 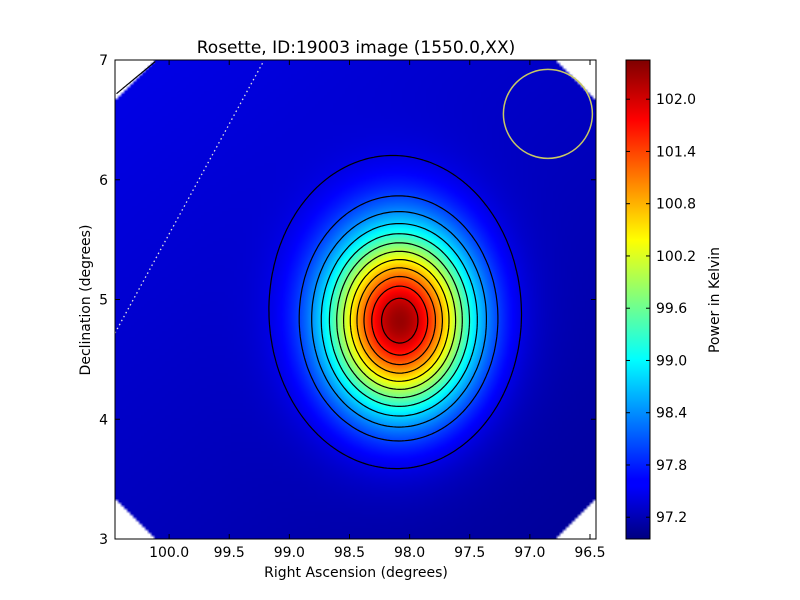 I want to click on colorbar-tick-label: 97.8, so click(x=671, y=466).